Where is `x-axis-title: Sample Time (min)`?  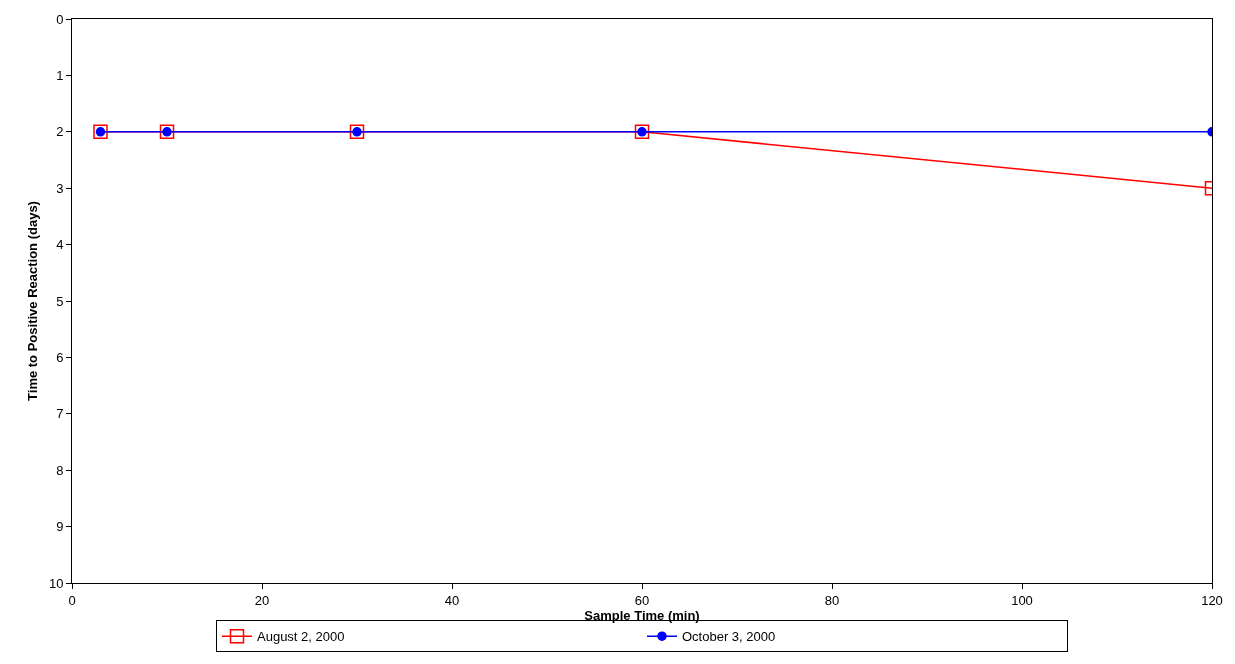
x-axis-title: Sample Time (min) is located at coordinates (642, 615).